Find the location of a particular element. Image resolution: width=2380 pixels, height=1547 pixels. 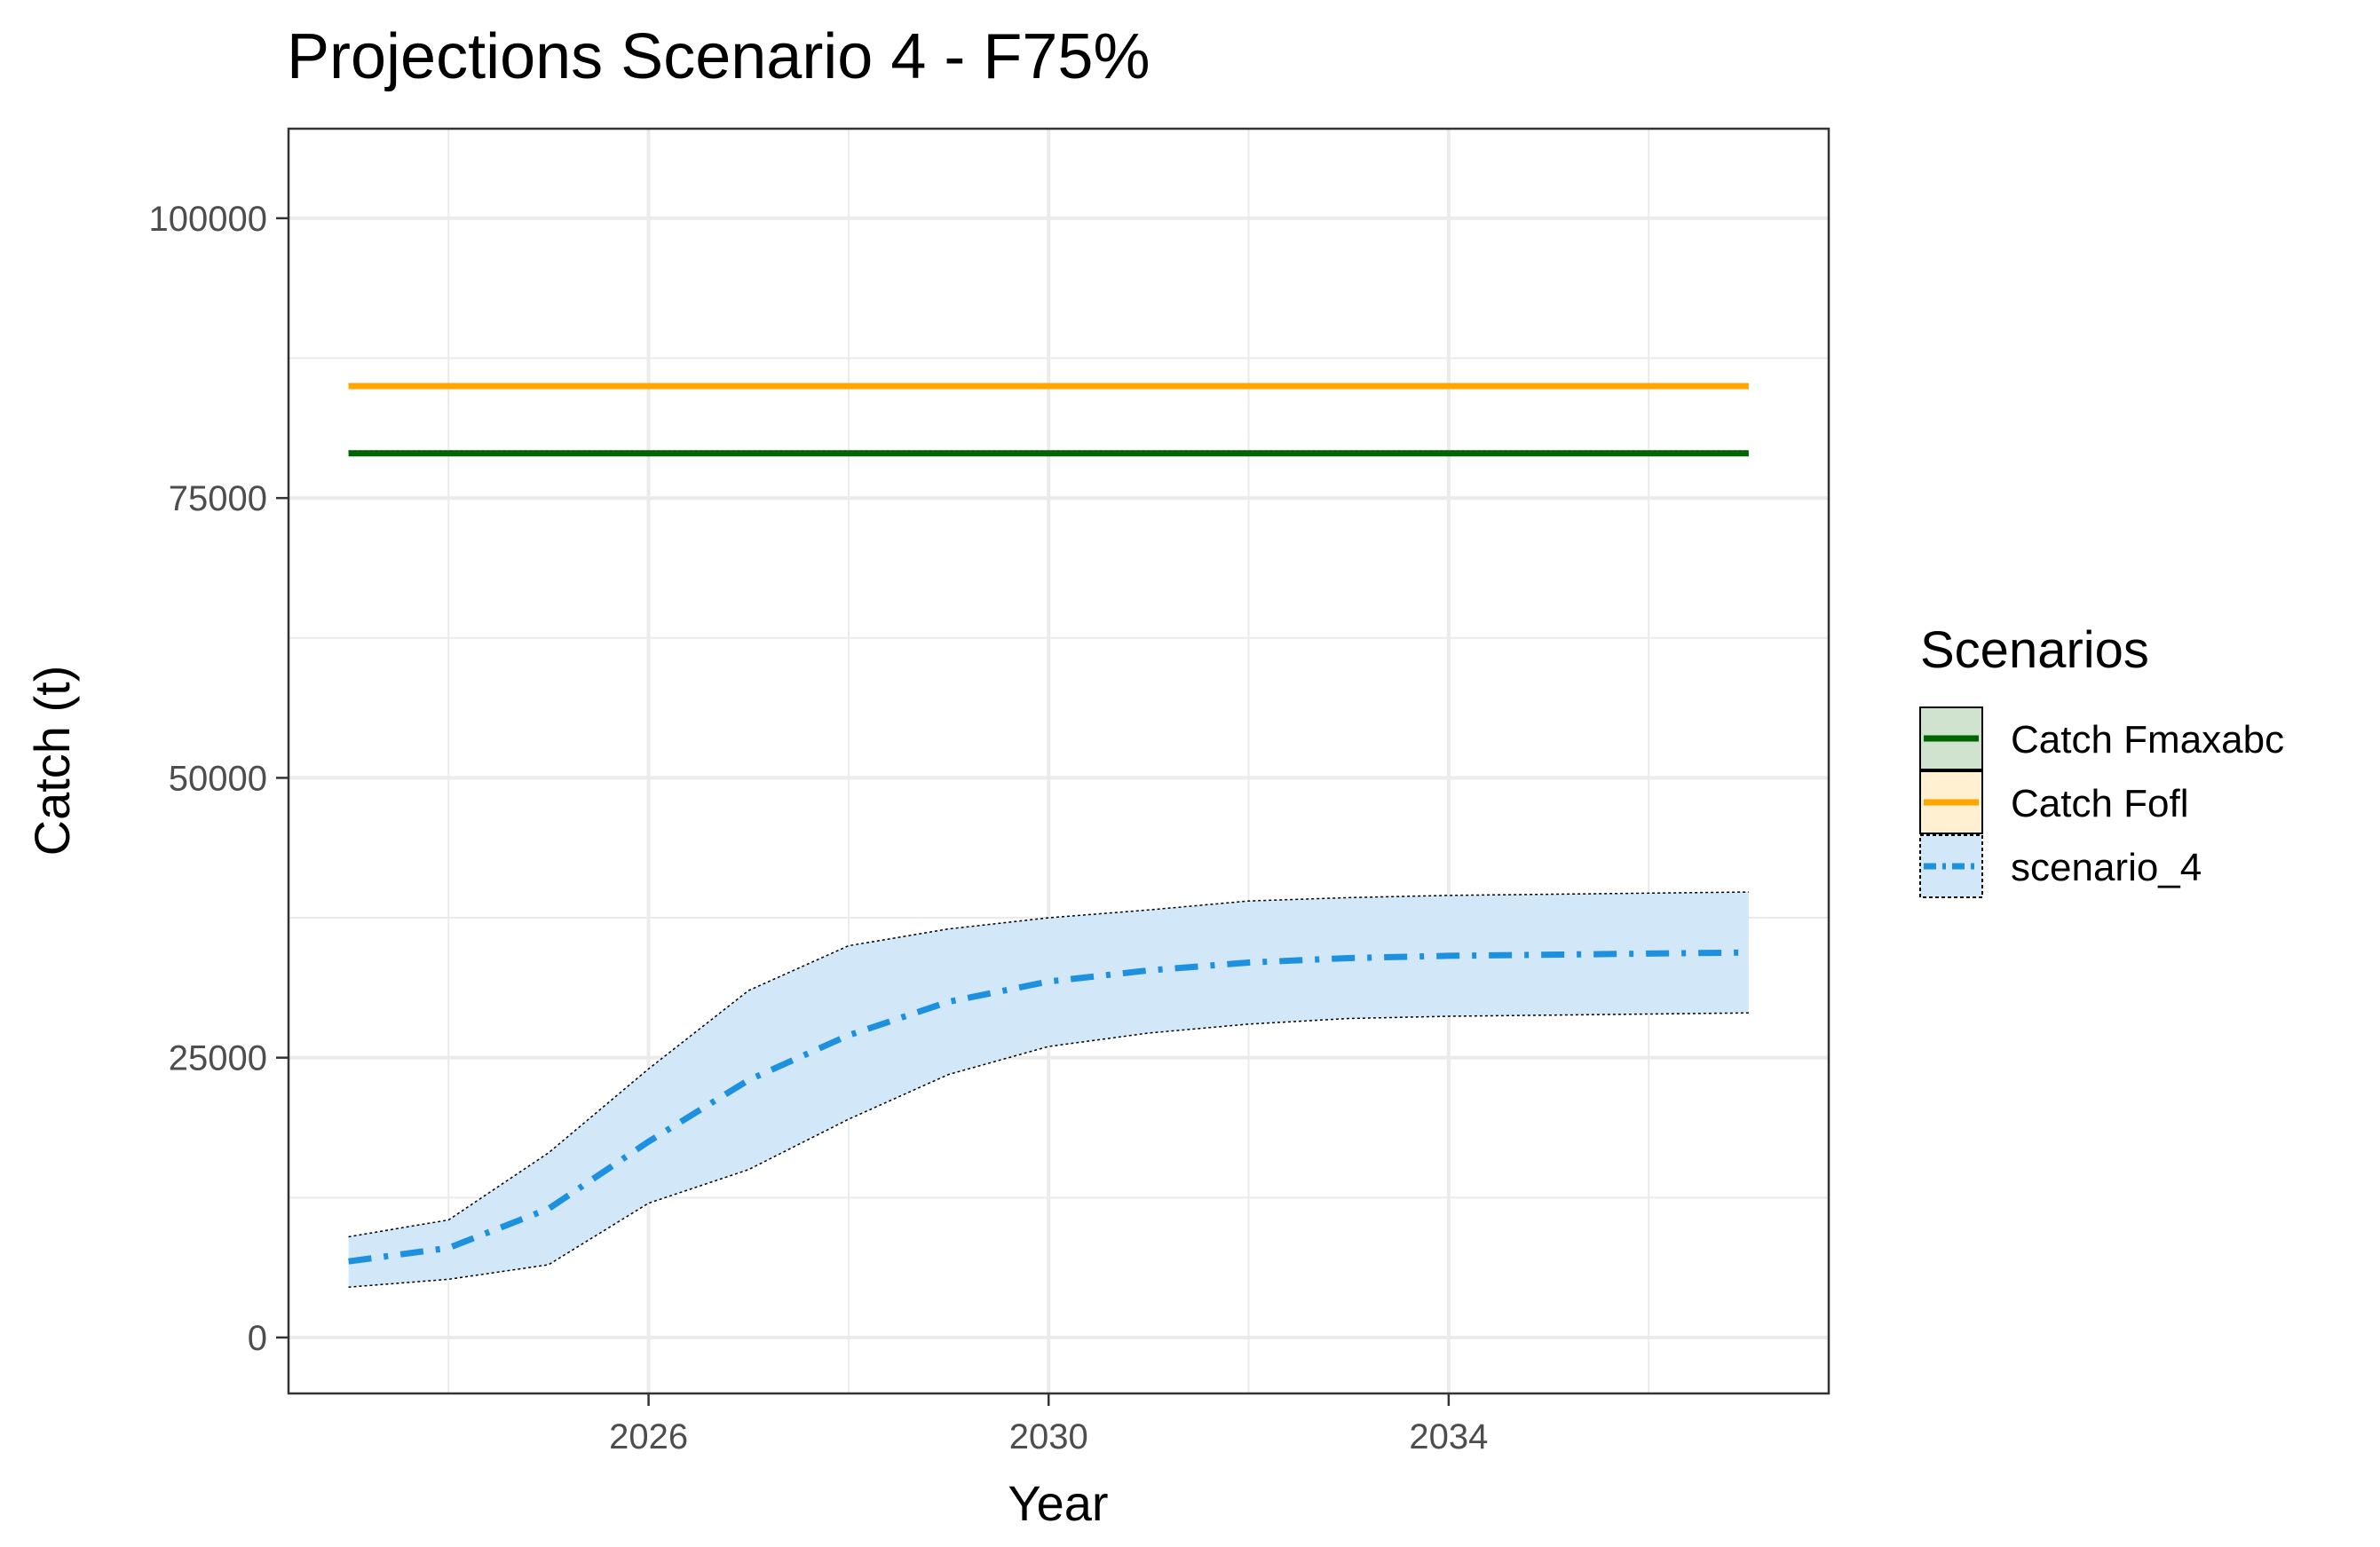

legend-title: Scenarios is located at coordinates (2034, 650).